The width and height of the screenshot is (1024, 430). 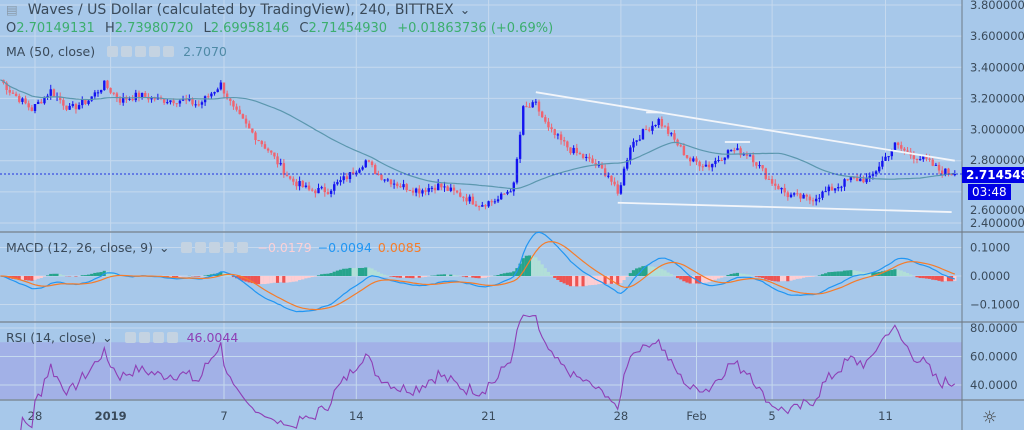 What do you see at coordinates (997, 6) in the screenshot?
I see `price-tick-label: 3.80000000` at bounding box center [997, 6].